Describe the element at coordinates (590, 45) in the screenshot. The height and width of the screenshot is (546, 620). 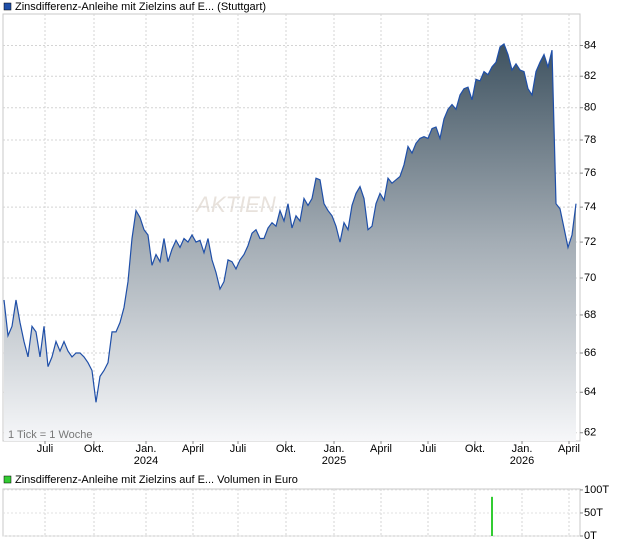
I see `y-tick-label: 84` at that location.